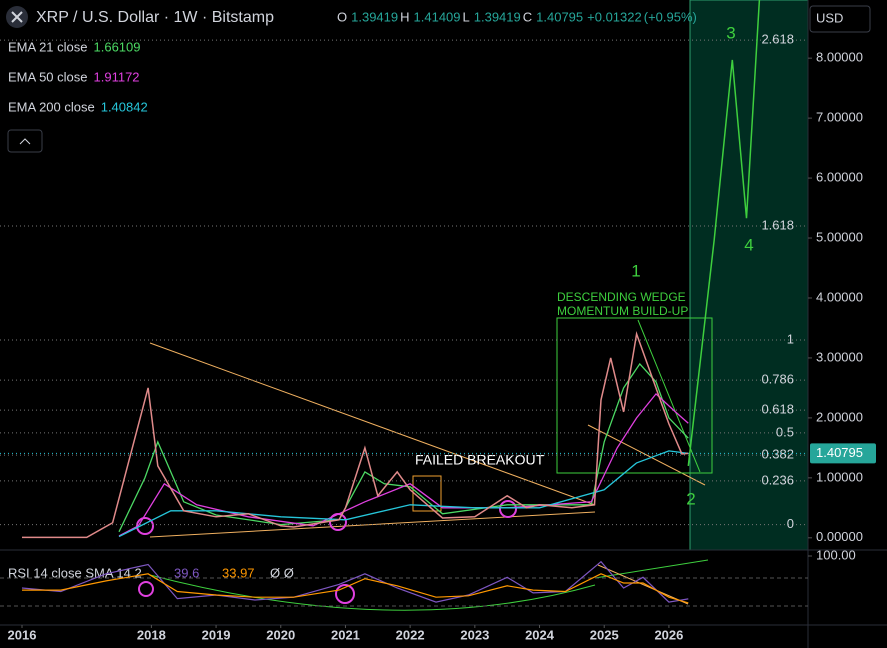 The height and width of the screenshot is (648, 887). What do you see at coordinates (836, 554) in the screenshot?
I see `rsi-tick-label: 100.00` at bounding box center [836, 554].